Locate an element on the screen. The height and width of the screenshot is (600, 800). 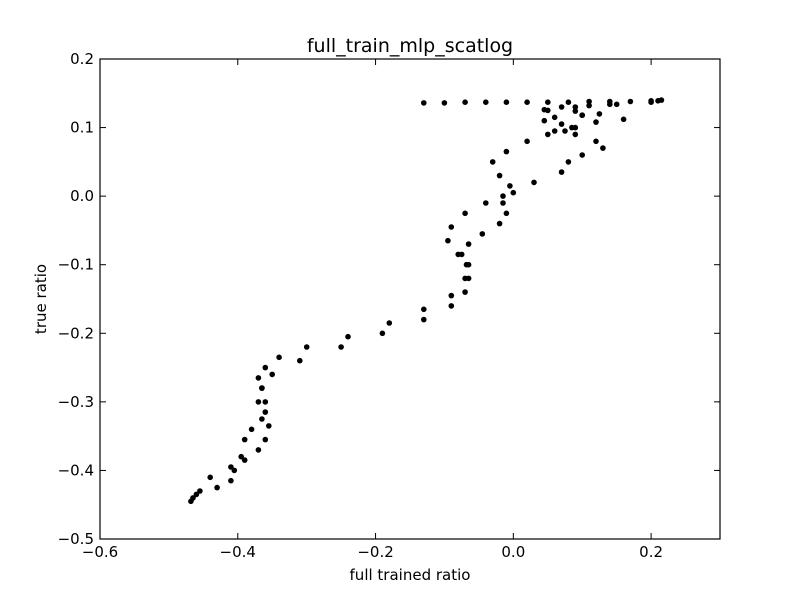
y-tick-label: 0.1 is located at coordinates (82, 128).